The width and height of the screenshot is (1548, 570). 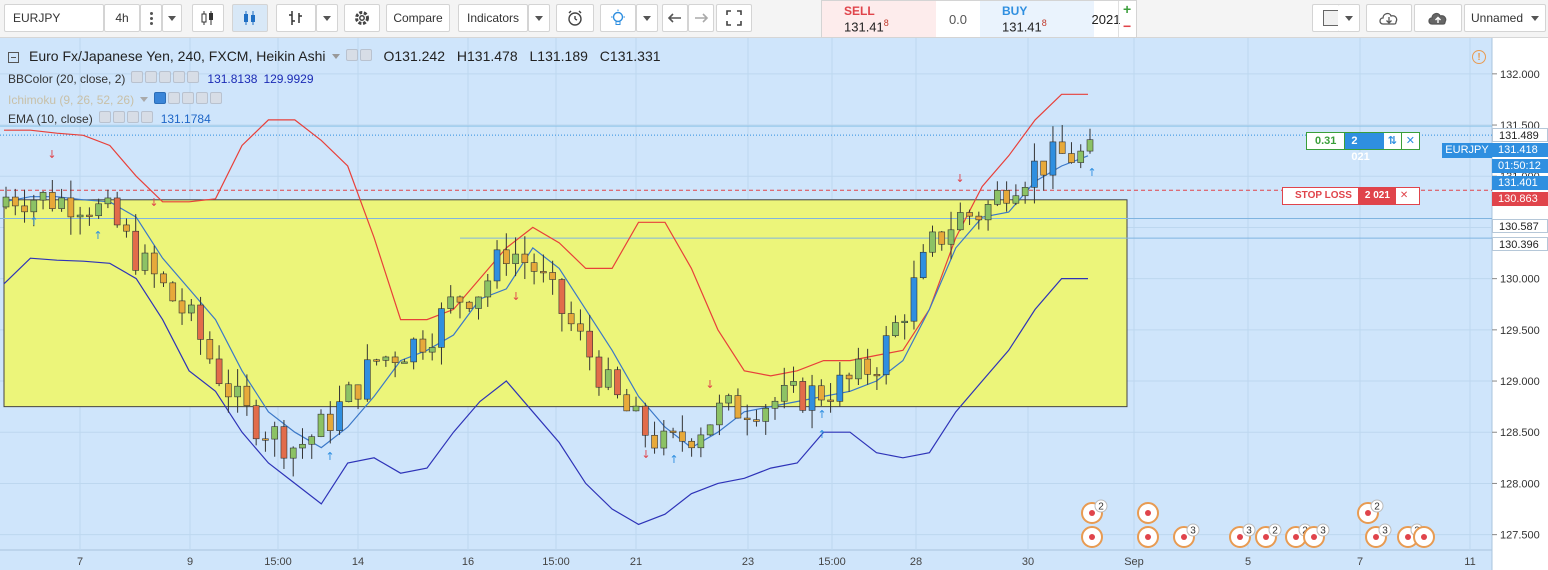 What do you see at coordinates (776, 562) in the screenshot?
I see `time-axis: 7 9 15:00 14 16 15:00 21 23 15:00 28 30 Sep 5 7 11` at bounding box center [776, 562].